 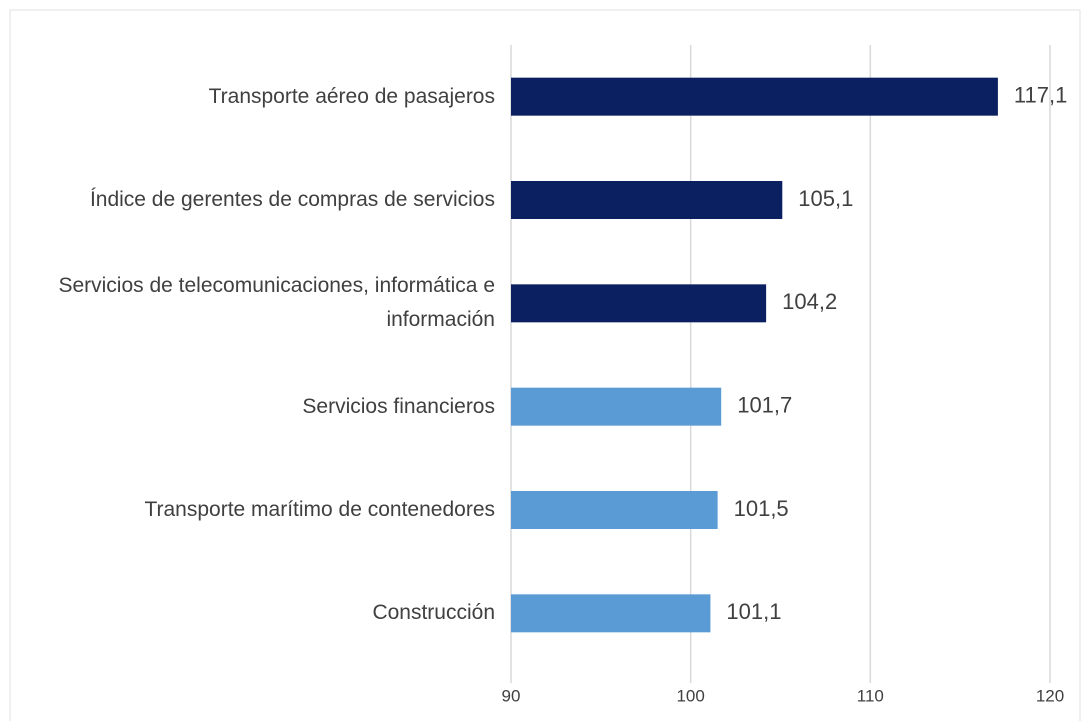 I want to click on data-label: 104,2, so click(x=809, y=301).